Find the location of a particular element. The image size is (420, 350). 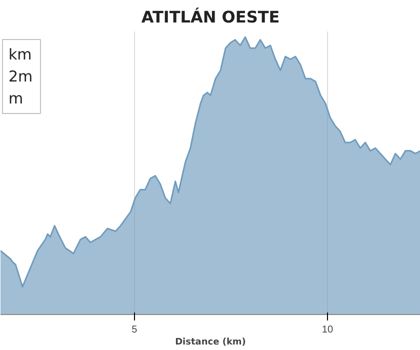

annotation: km is located at coordinates (20, 55).